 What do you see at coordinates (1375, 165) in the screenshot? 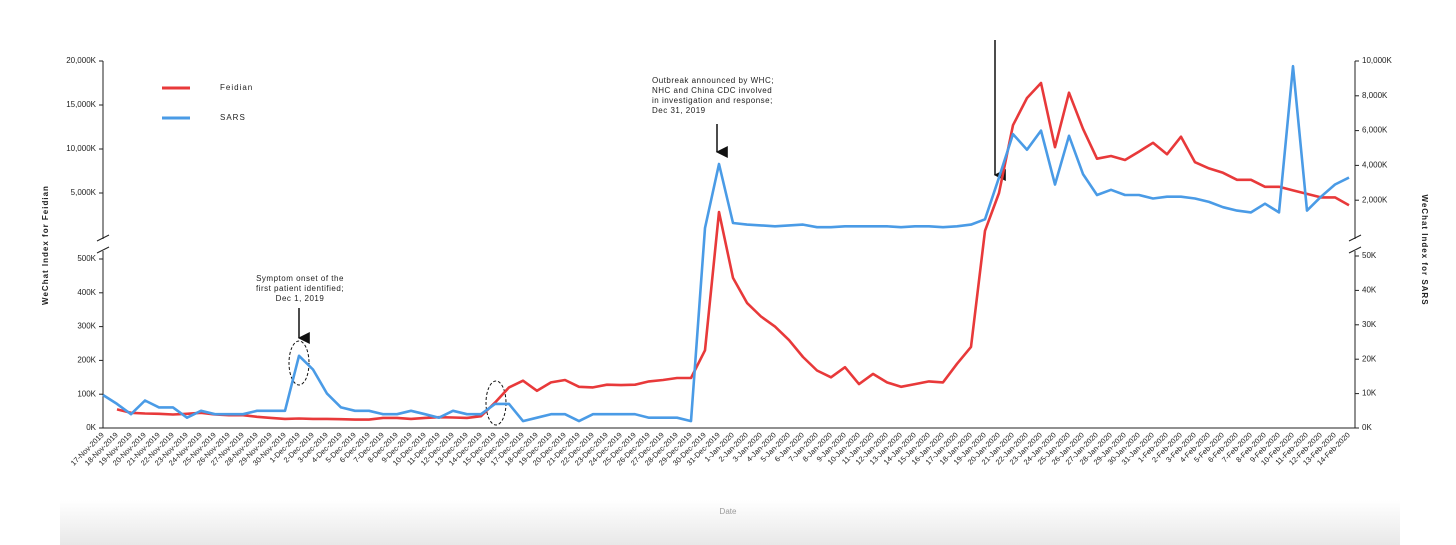
I see `tick-label: 4,000K` at bounding box center [1375, 165].